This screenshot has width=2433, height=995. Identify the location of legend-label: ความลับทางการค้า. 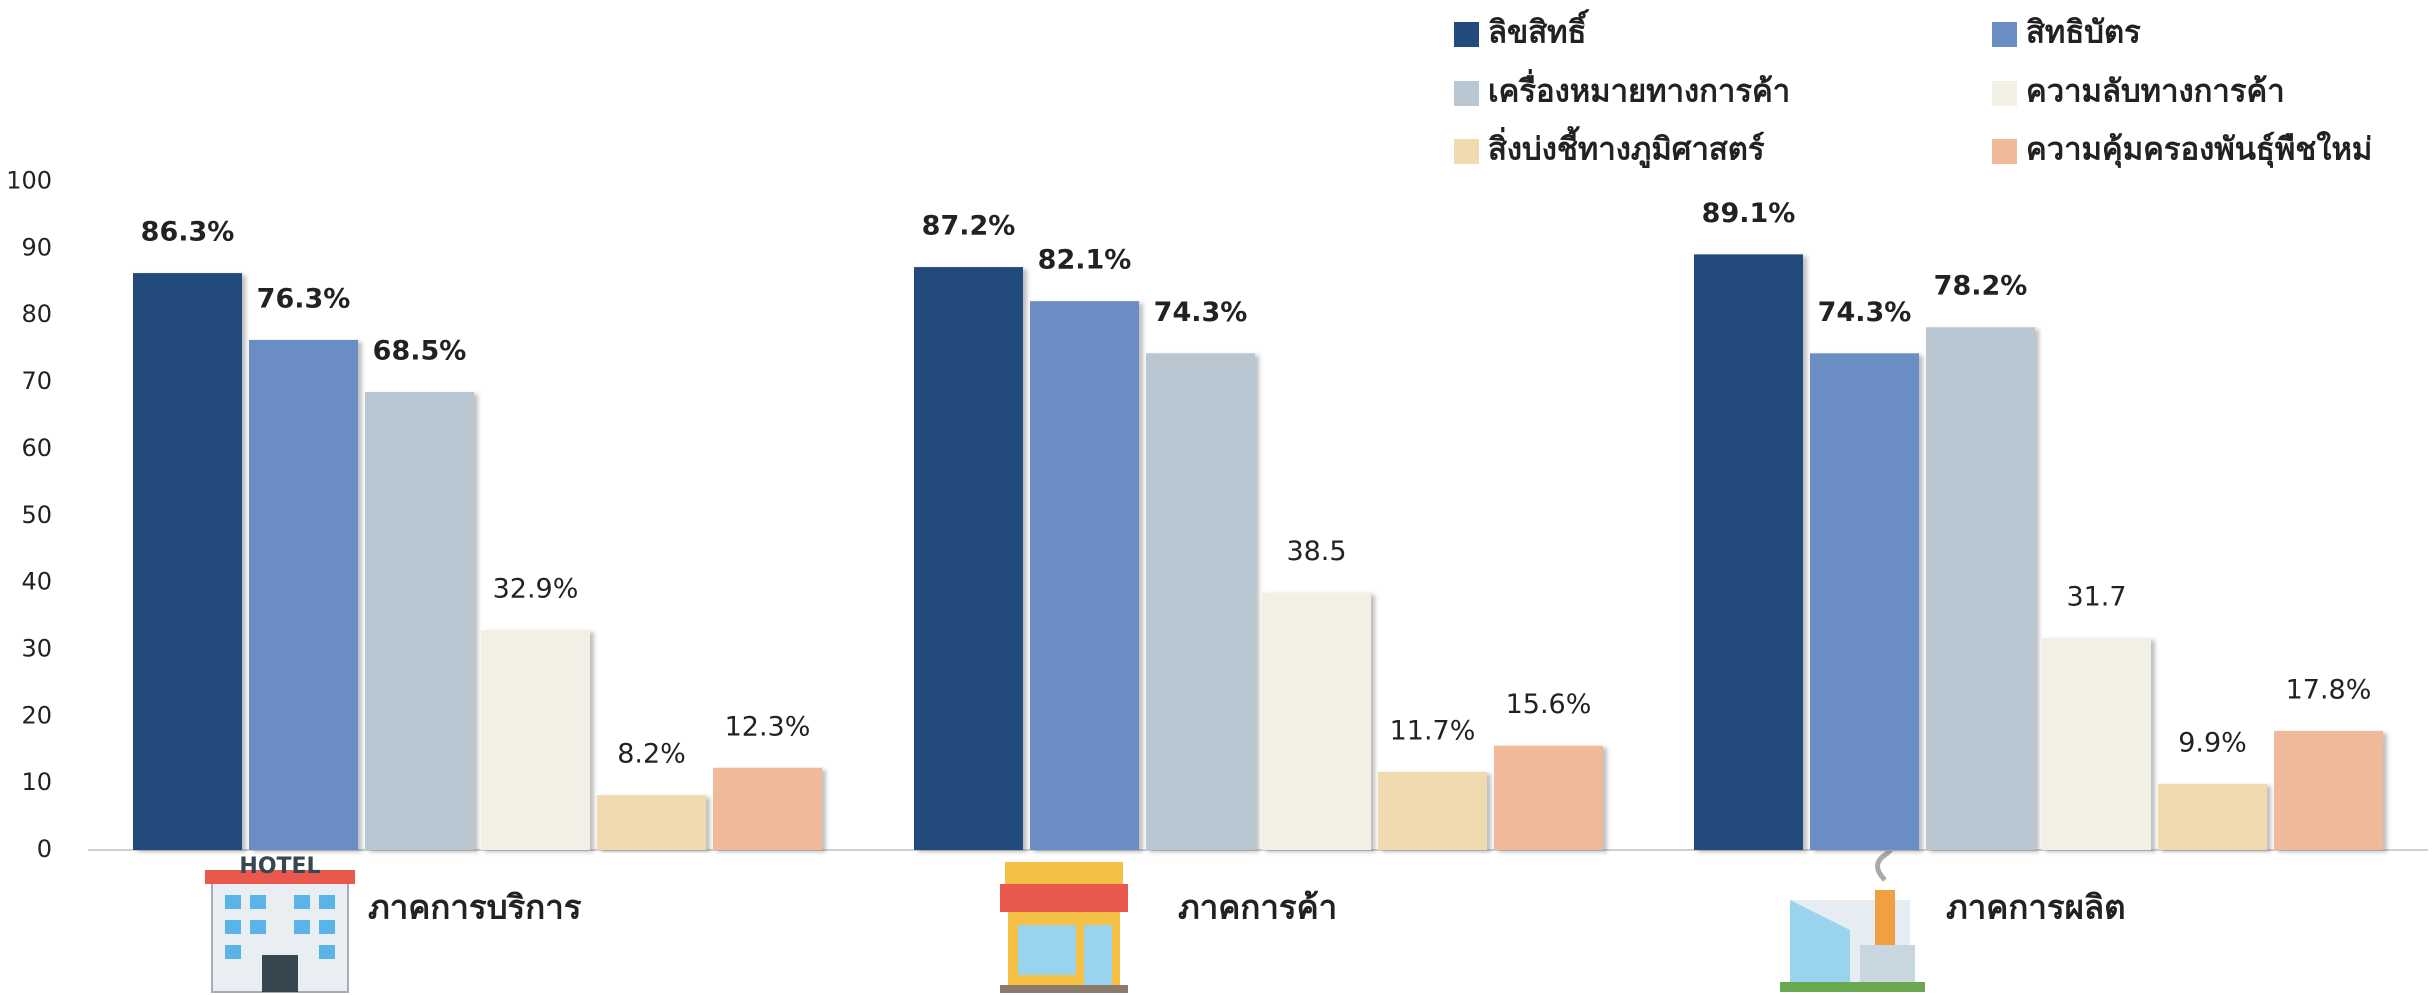
(2155, 92).